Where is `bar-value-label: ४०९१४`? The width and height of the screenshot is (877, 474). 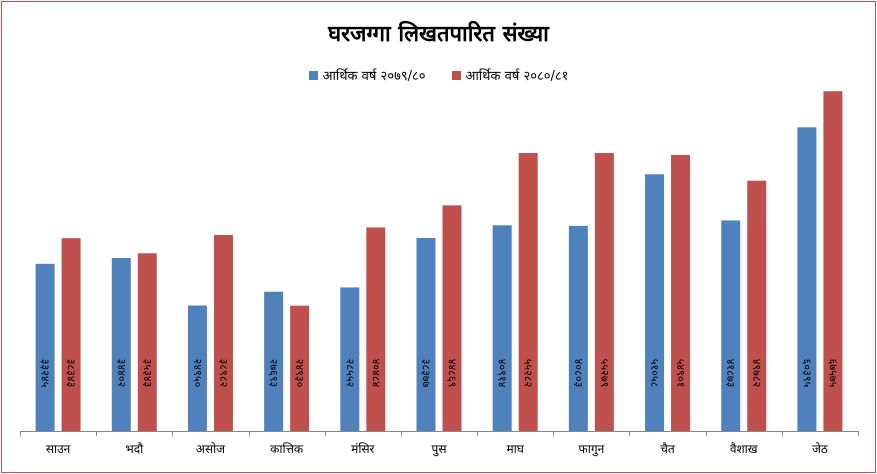
bar-value-label: ४०९१४ is located at coordinates (502, 373).